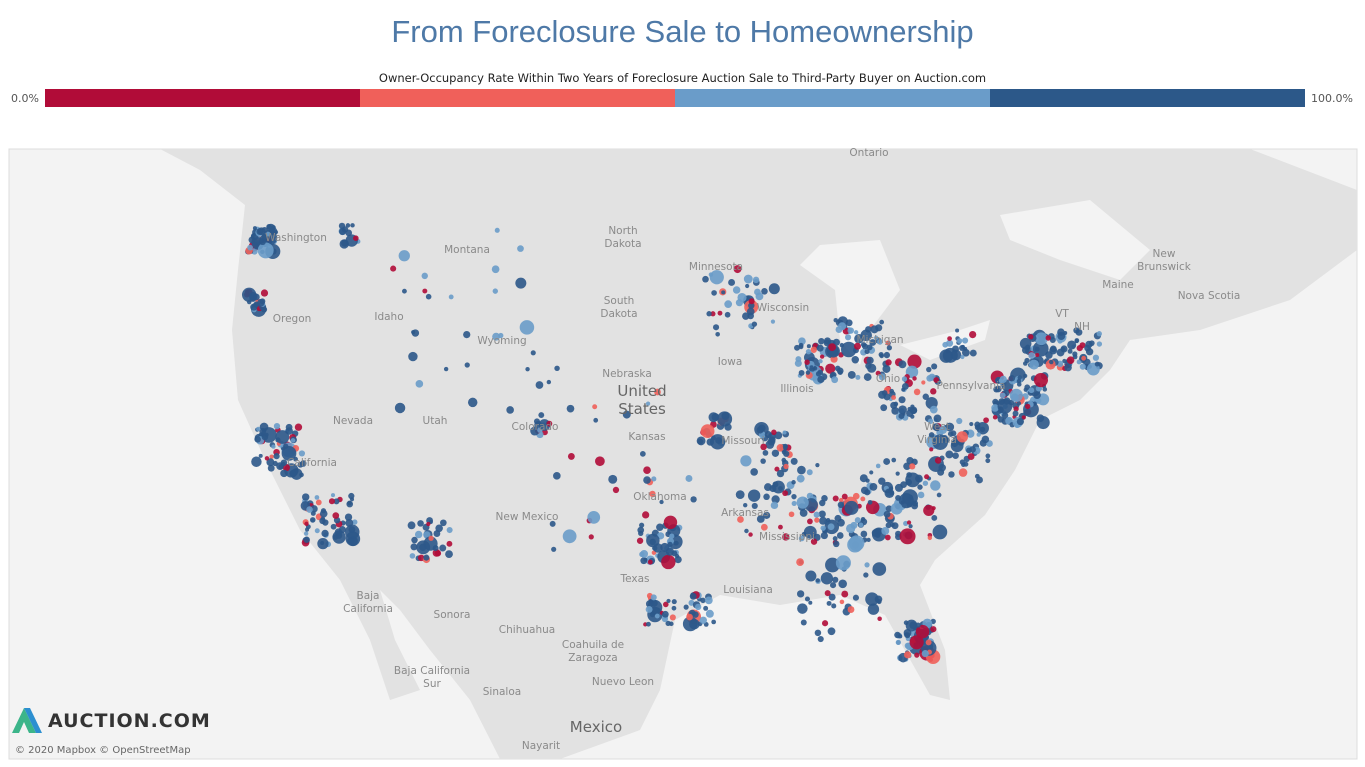 This screenshot has height=767, width=1365. What do you see at coordinates (103, 750) in the screenshot?
I see `attribution: © 2020 Mapbox © OpenStreetMap` at bounding box center [103, 750].